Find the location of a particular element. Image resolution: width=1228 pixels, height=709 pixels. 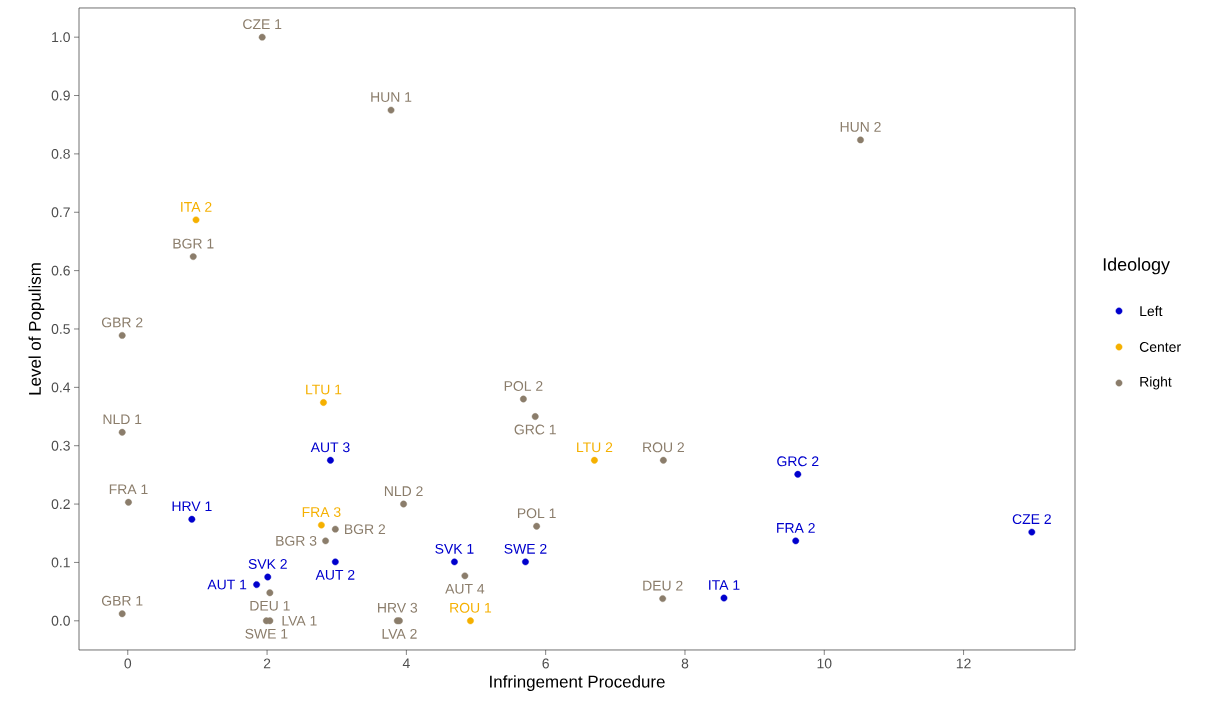

data-label: ITA 1 is located at coordinates (724, 585).